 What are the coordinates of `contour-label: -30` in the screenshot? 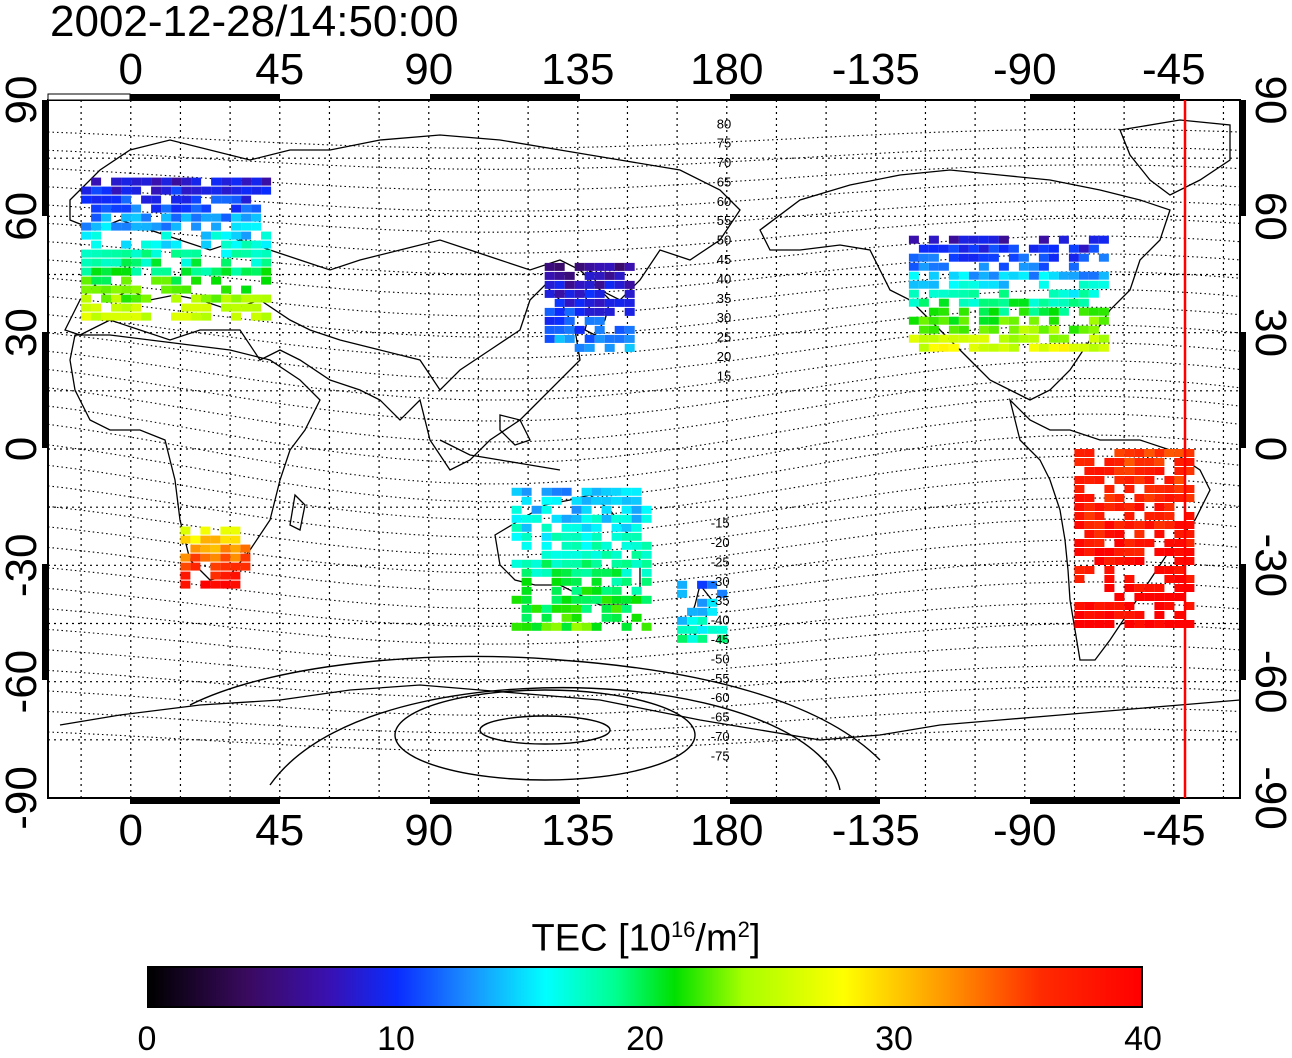 It's located at (720, 581).